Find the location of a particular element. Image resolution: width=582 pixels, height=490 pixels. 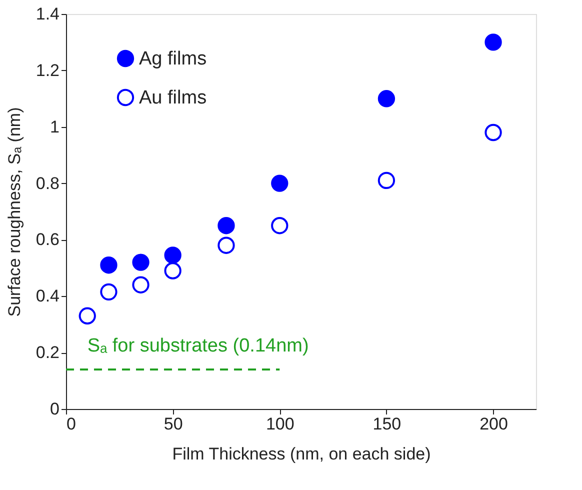

y-tick-label: 0 is located at coordinates (55, 409).